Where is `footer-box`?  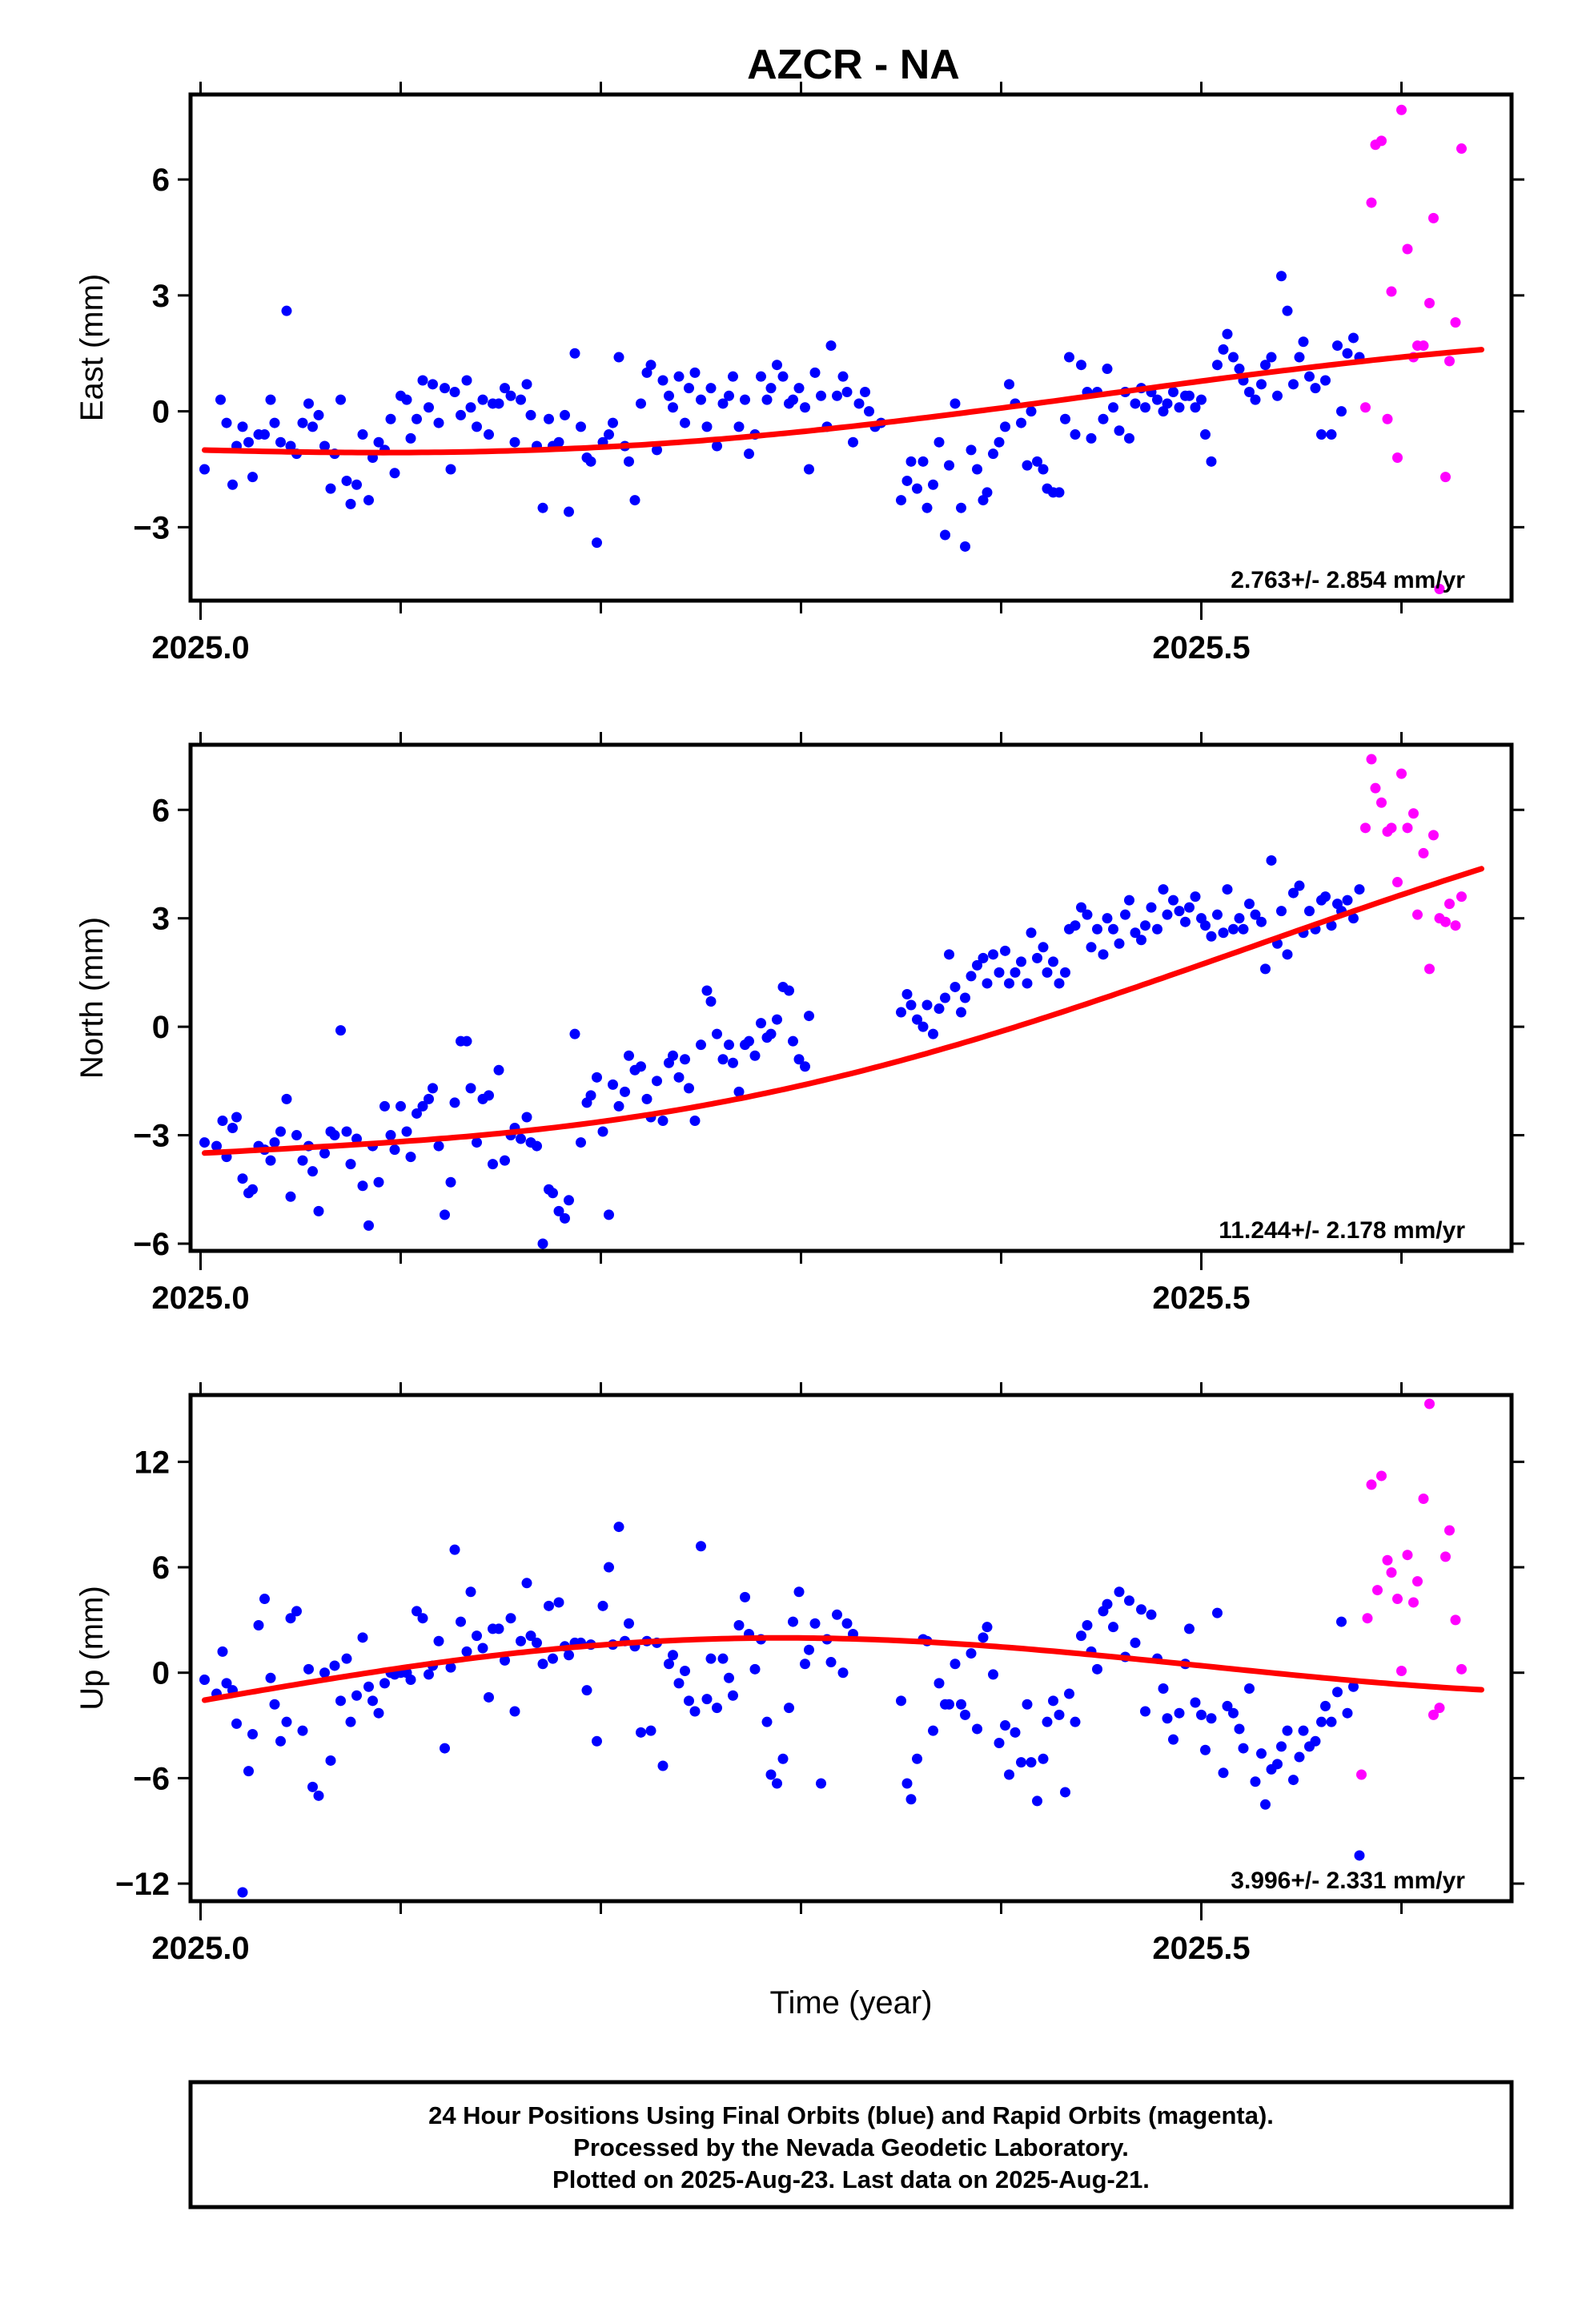
footer-box is located at coordinates (851, 2144).